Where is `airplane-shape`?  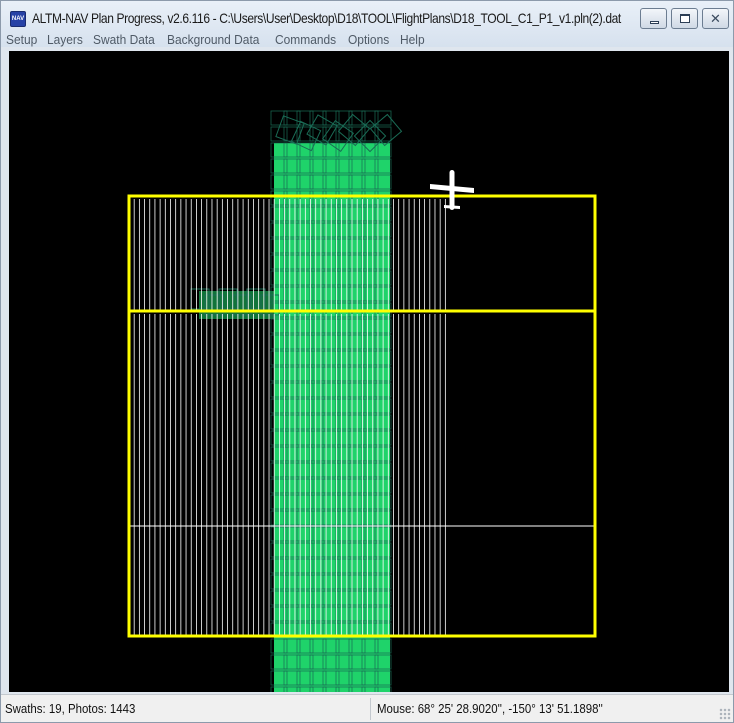
airplane-shape is located at coordinates (452, 190).